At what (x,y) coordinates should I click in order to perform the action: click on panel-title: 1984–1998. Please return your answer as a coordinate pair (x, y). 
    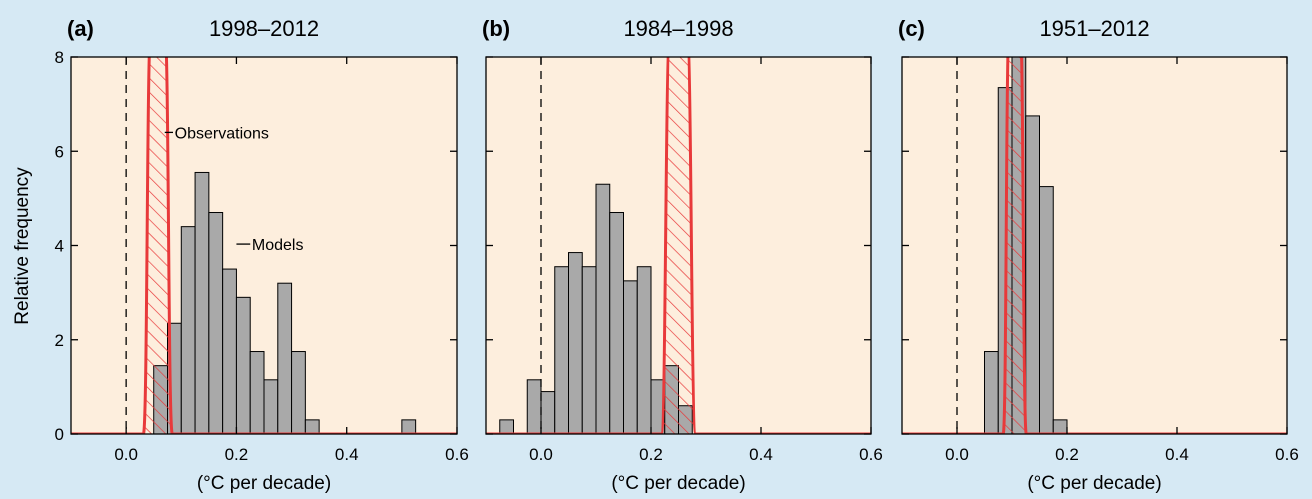
    Looking at the image, I should click on (678, 28).